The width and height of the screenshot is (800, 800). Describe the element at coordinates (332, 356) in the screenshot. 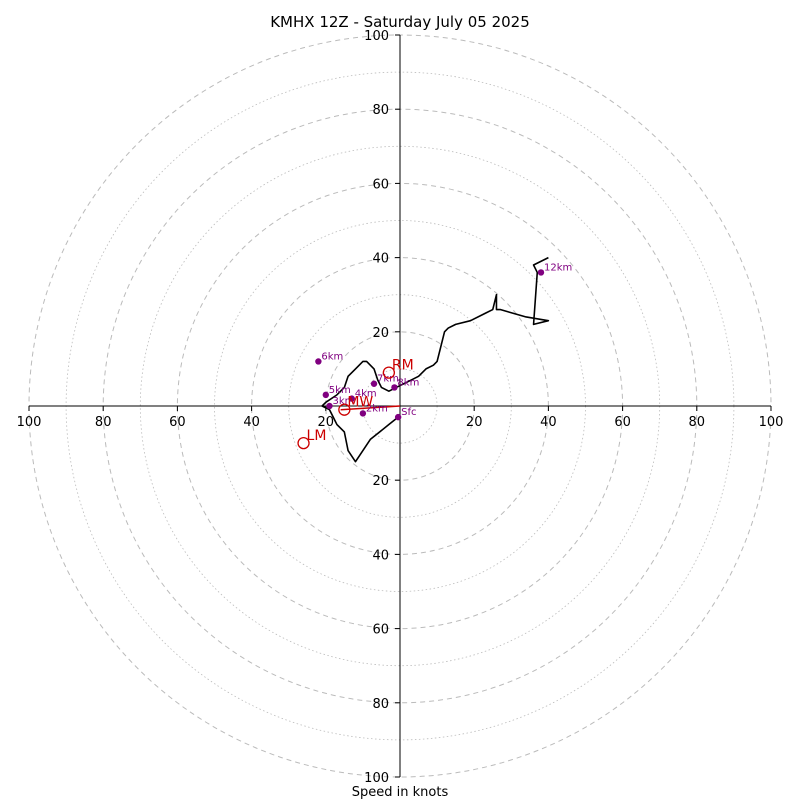

I see `height-marker-label: 6km` at that location.